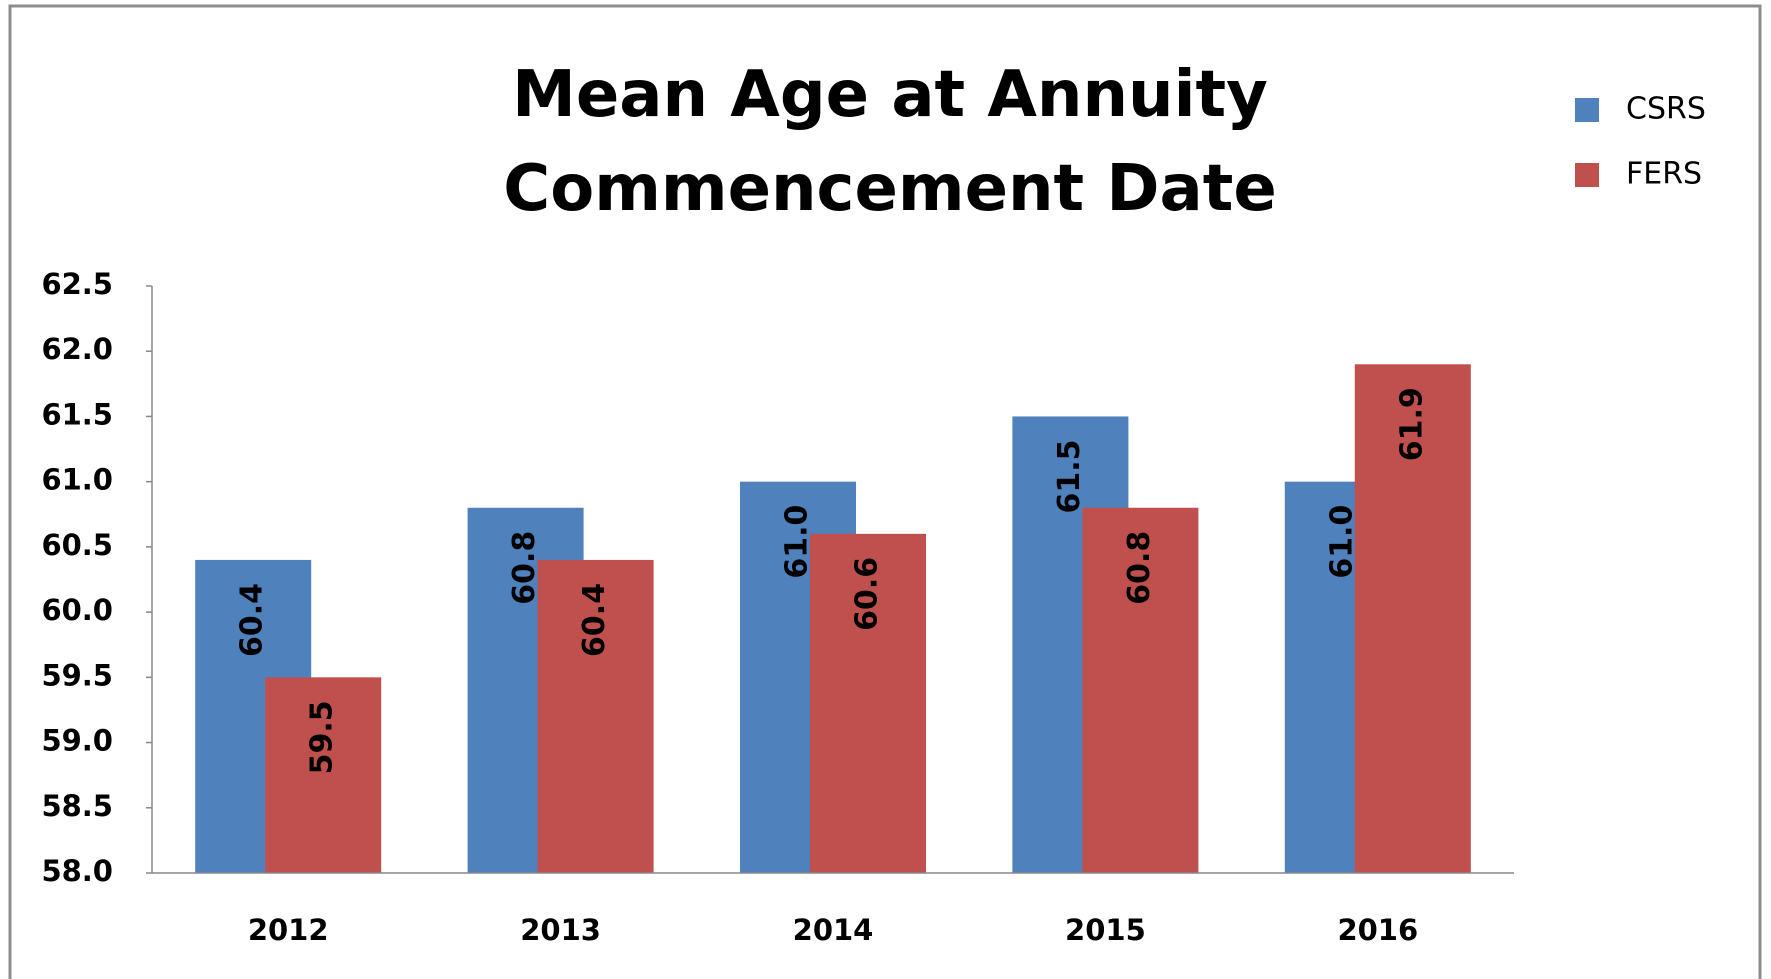 The image size is (1771, 979). Describe the element at coordinates (77, 871) in the screenshot. I see `y-tick-label: 58.0` at that location.